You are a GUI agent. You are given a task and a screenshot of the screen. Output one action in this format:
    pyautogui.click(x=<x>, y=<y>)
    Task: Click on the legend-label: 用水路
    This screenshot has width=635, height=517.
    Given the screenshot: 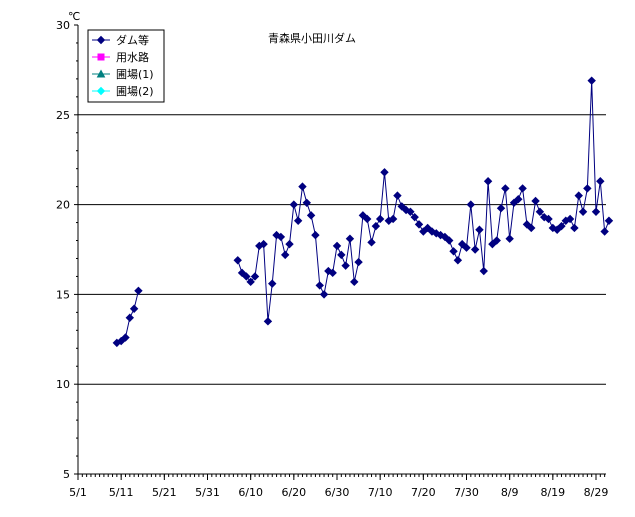 What is the action you would take?
    pyautogui.click(x=132, y=57)
    